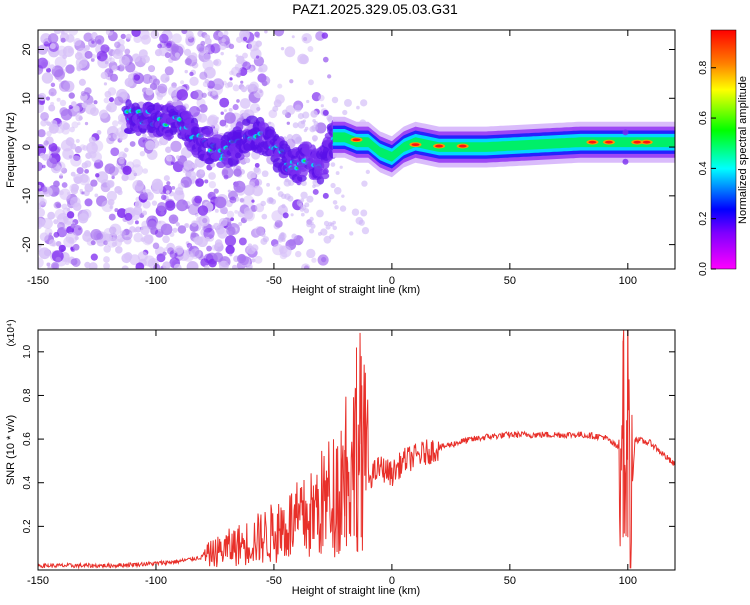 This screenshot has width=750, height=605. What do you see at coordinates (27, 147) in the screenshot?
I see `spectrogram-ytick-label: 0` at bounding box center [27, 147].